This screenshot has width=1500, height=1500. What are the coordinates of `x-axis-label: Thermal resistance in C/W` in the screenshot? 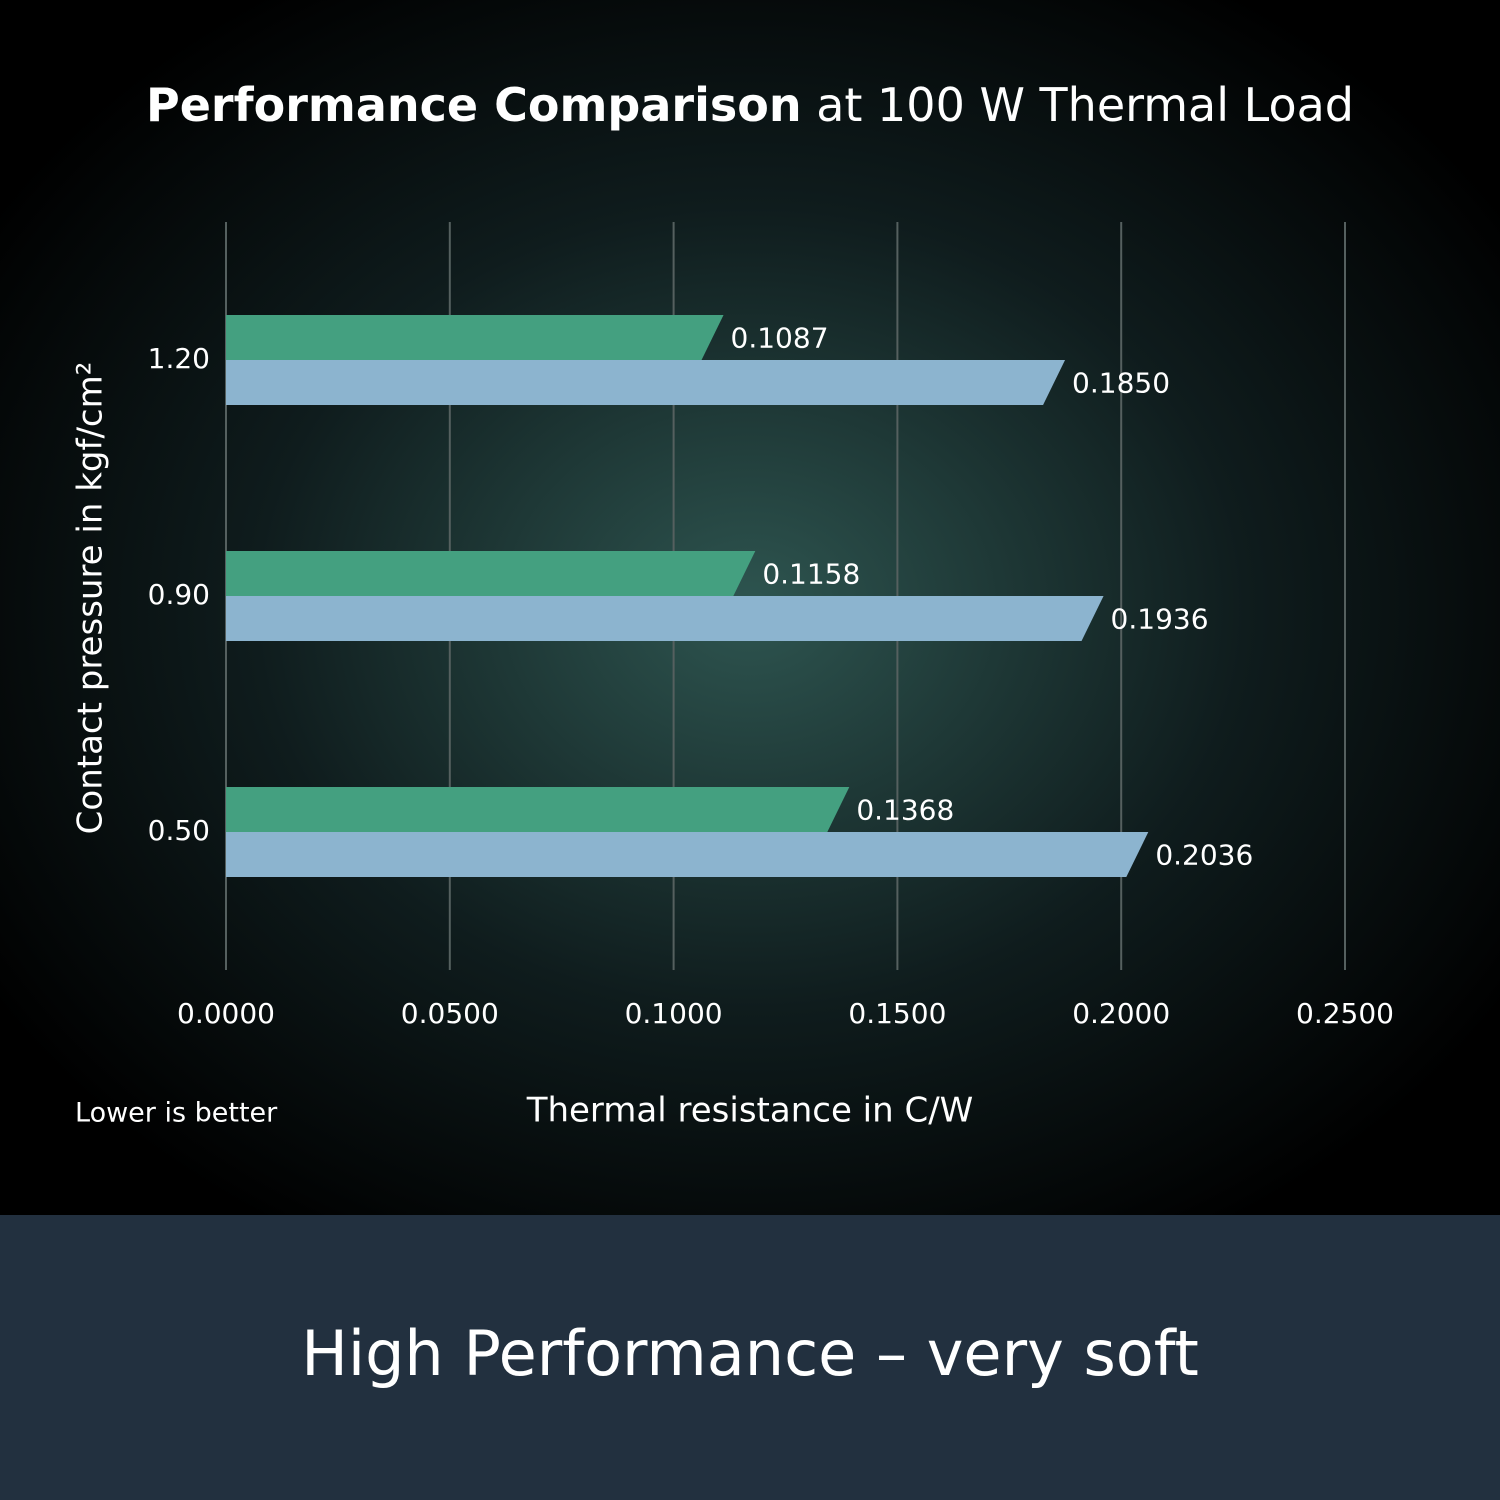 It's located at (750, 1111).